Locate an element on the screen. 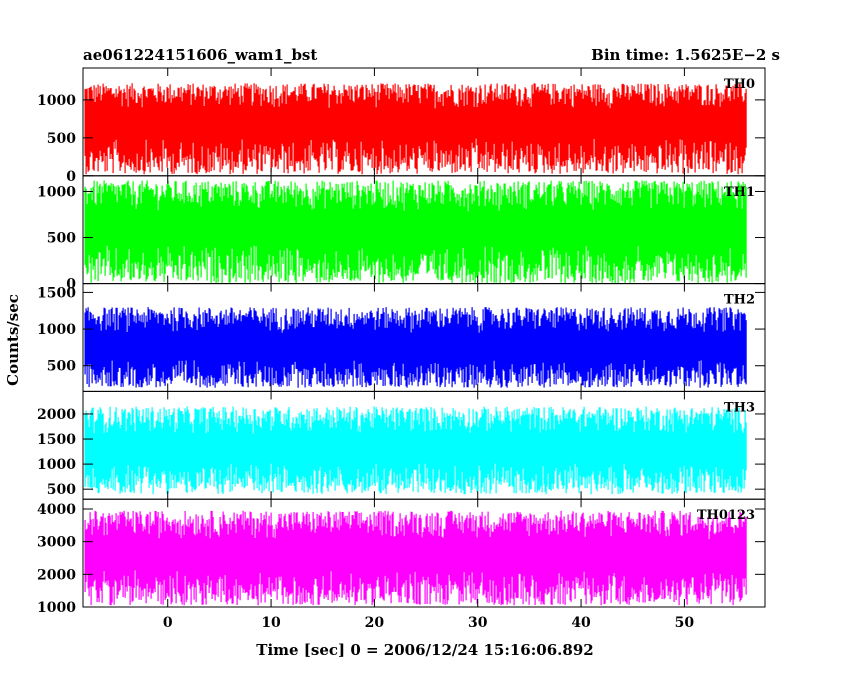 The height and width of the screenshot is (680, 850). series-core-th2 is located at coordinates (416, 346).